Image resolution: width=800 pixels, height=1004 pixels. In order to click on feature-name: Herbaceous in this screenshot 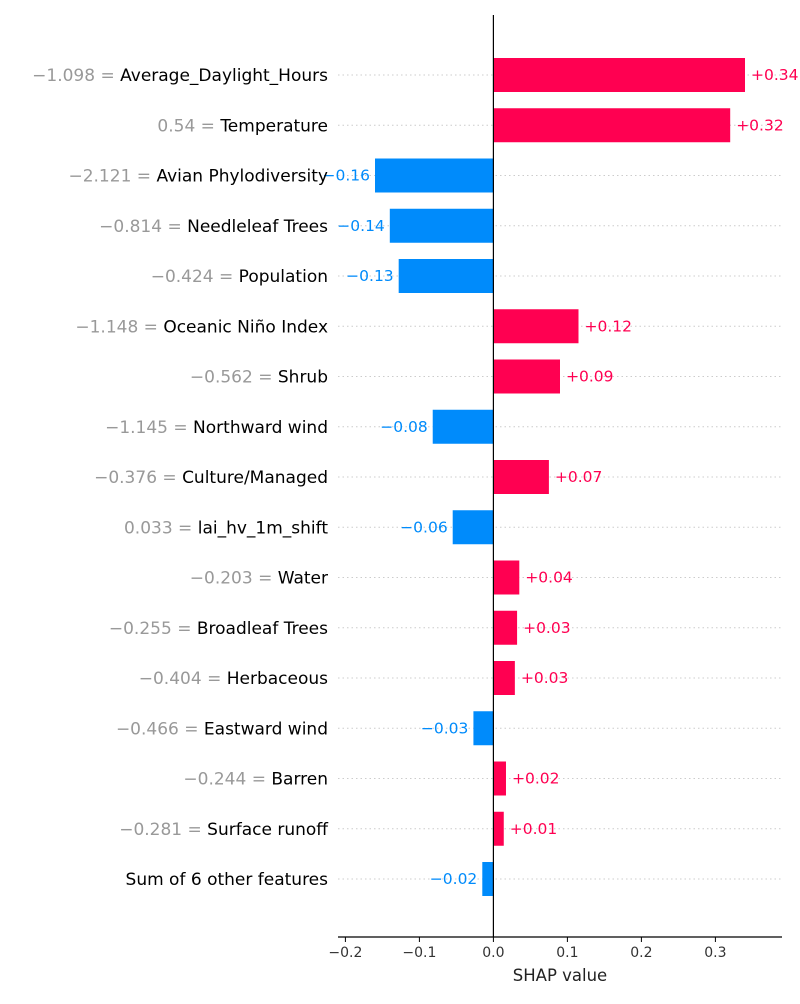, I will do `click(277, 679)`.